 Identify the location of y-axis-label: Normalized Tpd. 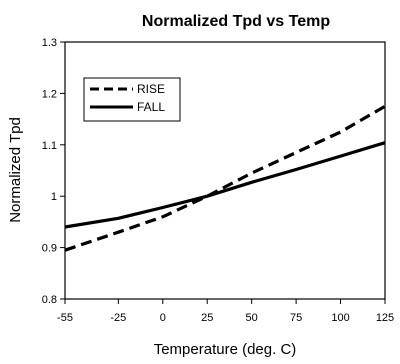
(15, 170).